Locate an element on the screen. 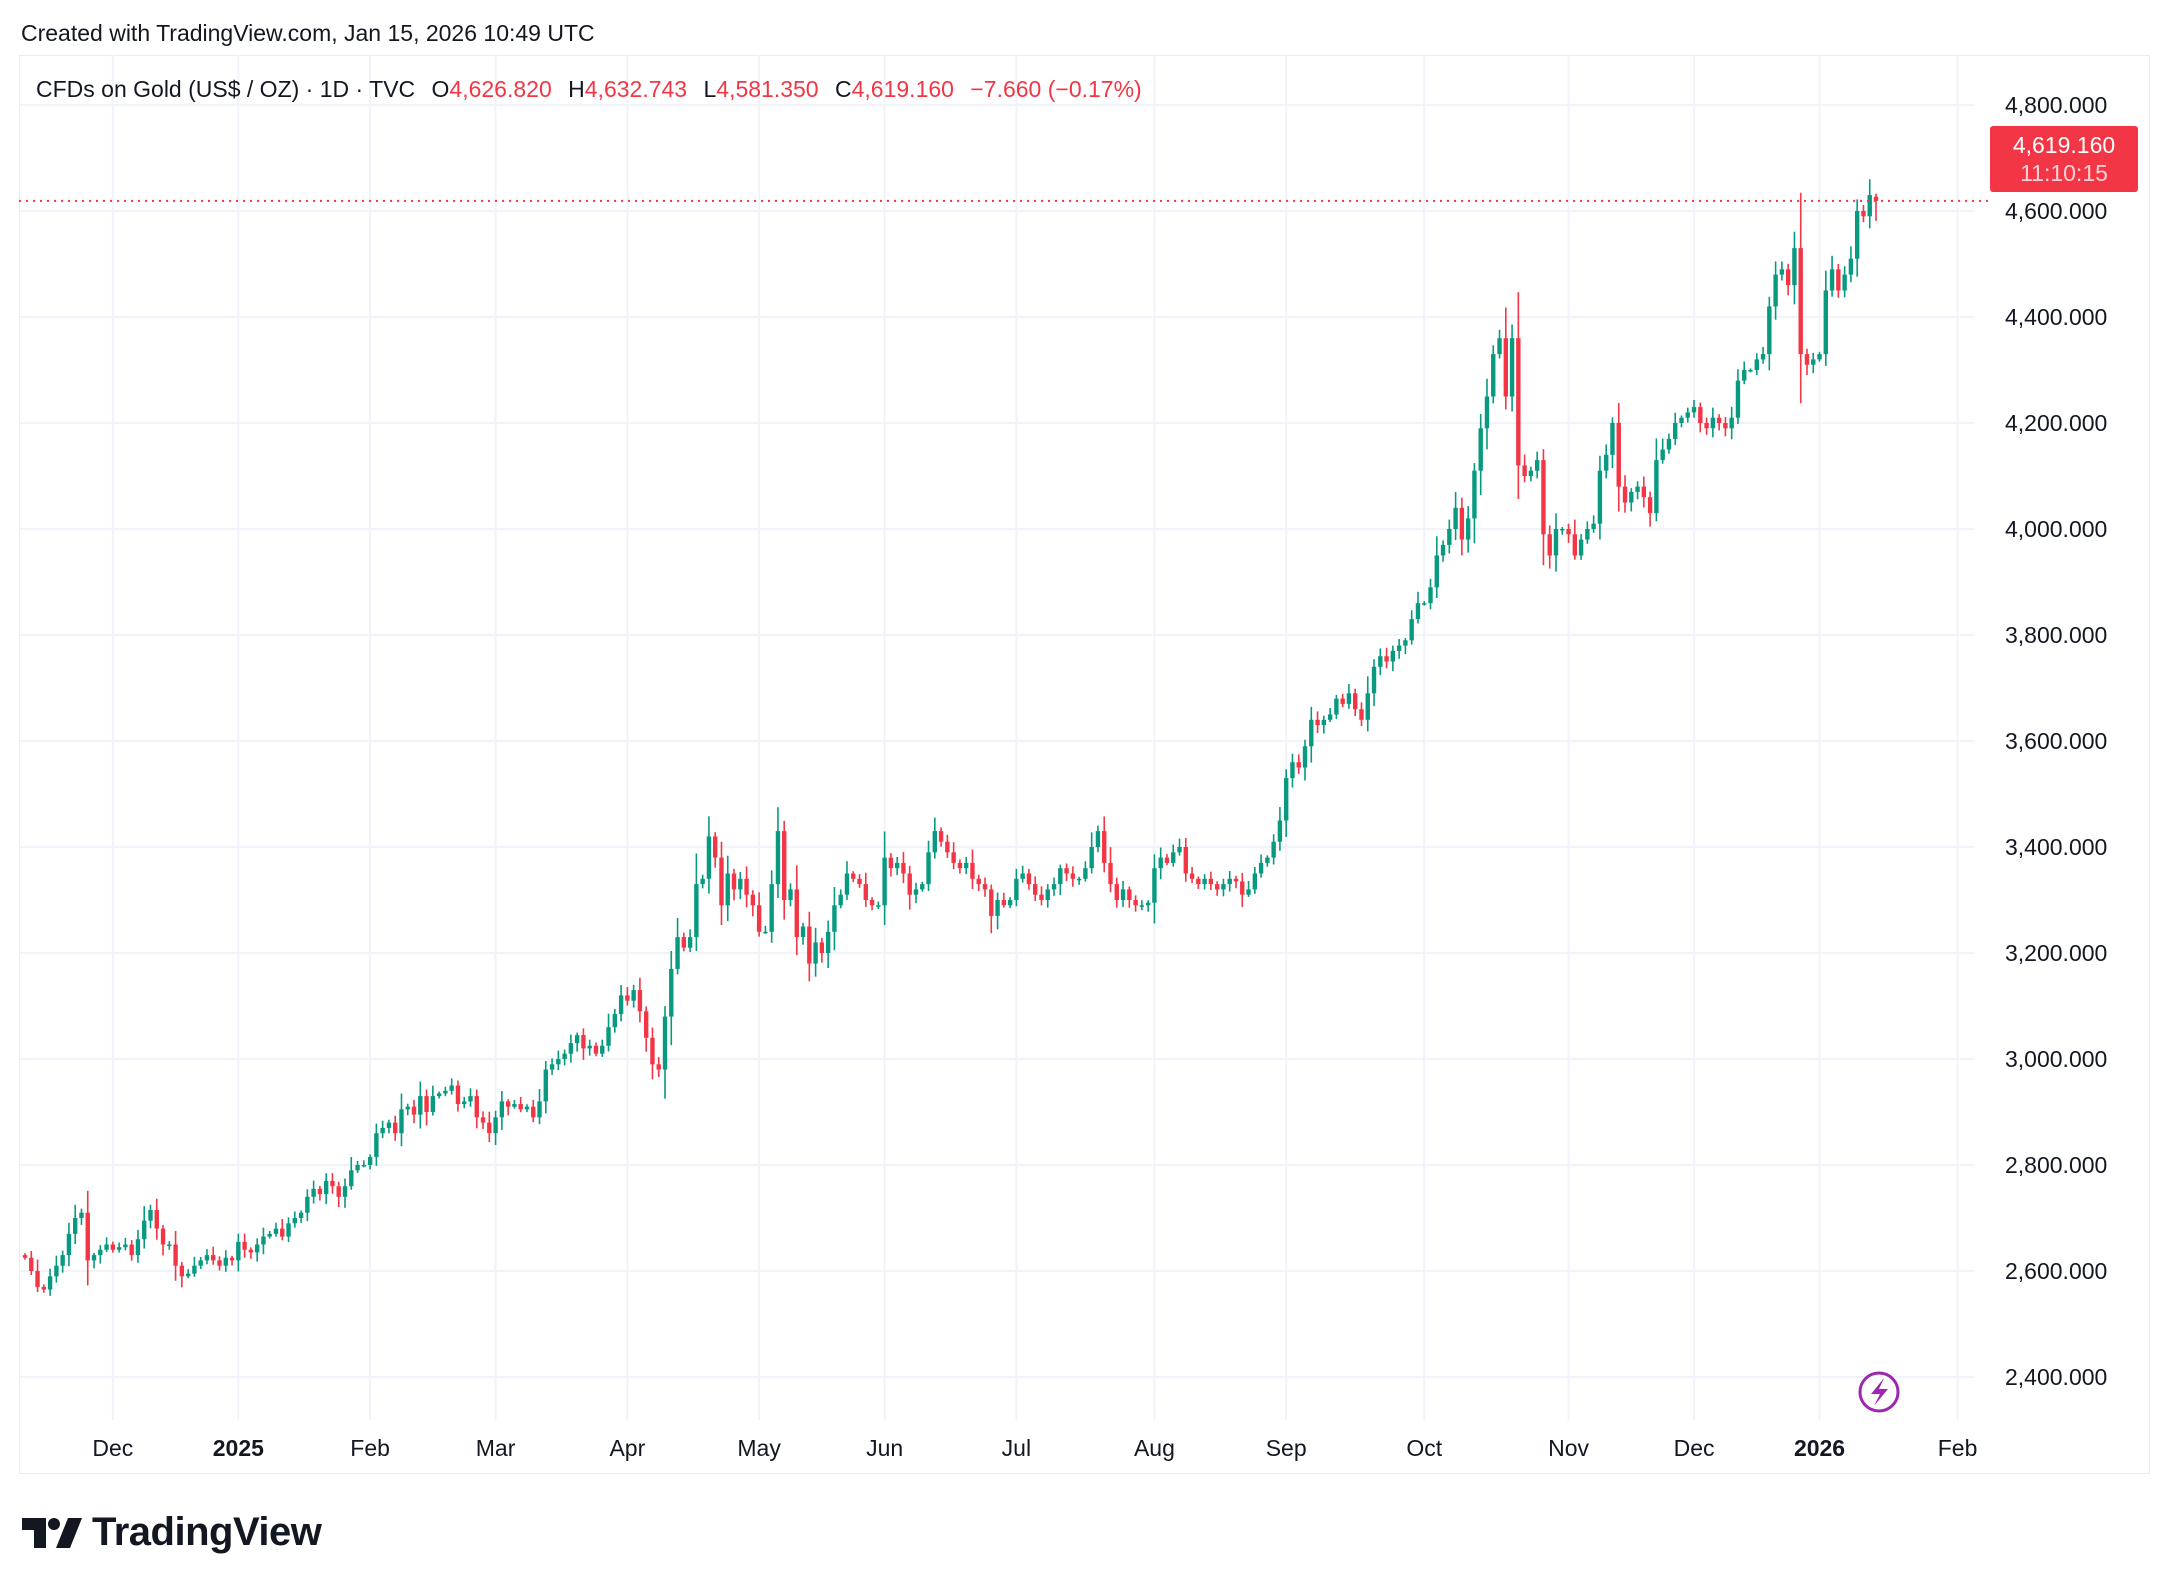 The image size is (2168, 1594). price-tick-label: 2,400.000 is located at coordinates (2056, 1377).